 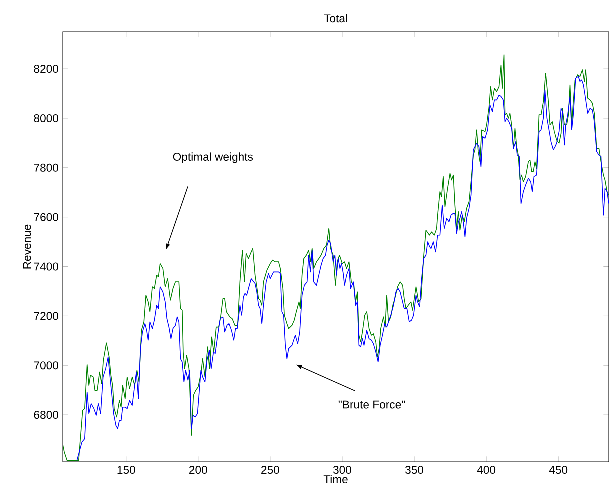 I want to click on annotation: "Brute Force", so click(x=372, y=404).